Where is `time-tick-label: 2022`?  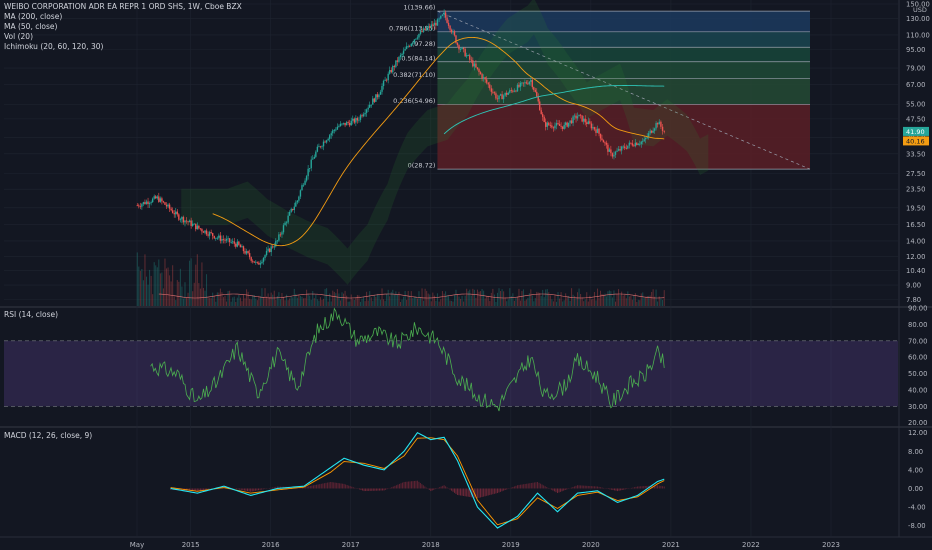 time-tick-label: 2022 is located at coordinates (751, 545).